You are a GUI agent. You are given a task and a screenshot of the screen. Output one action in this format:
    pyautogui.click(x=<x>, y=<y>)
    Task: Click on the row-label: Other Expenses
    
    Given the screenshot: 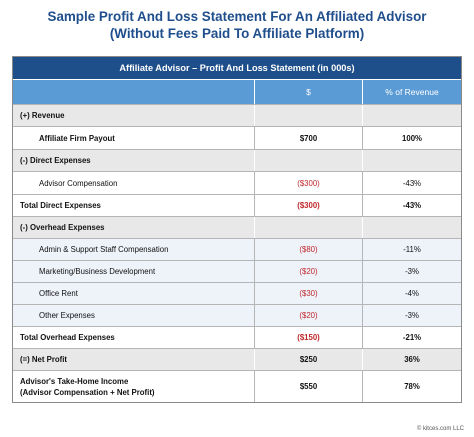 What is the action you would take?
    pyautogui.click(x=67, y=315)
    